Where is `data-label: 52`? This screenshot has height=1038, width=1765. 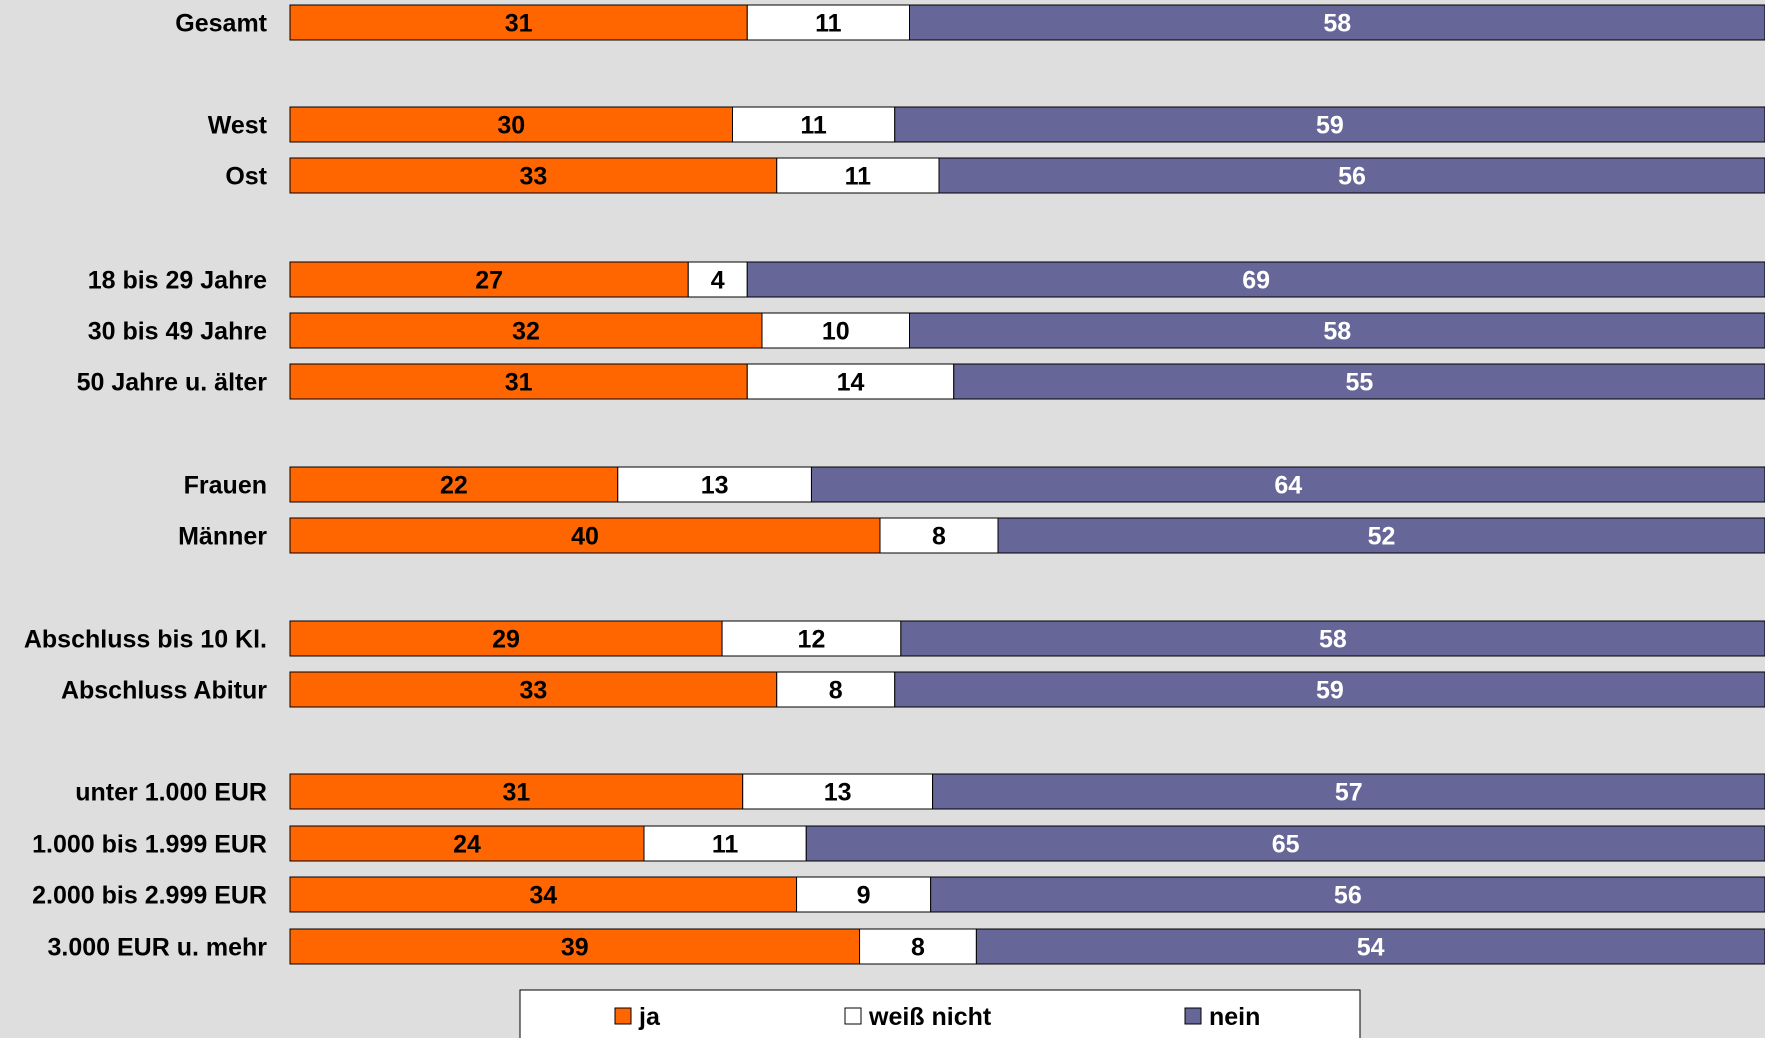 data-label: 52 is located at coordinates (1382, 537).